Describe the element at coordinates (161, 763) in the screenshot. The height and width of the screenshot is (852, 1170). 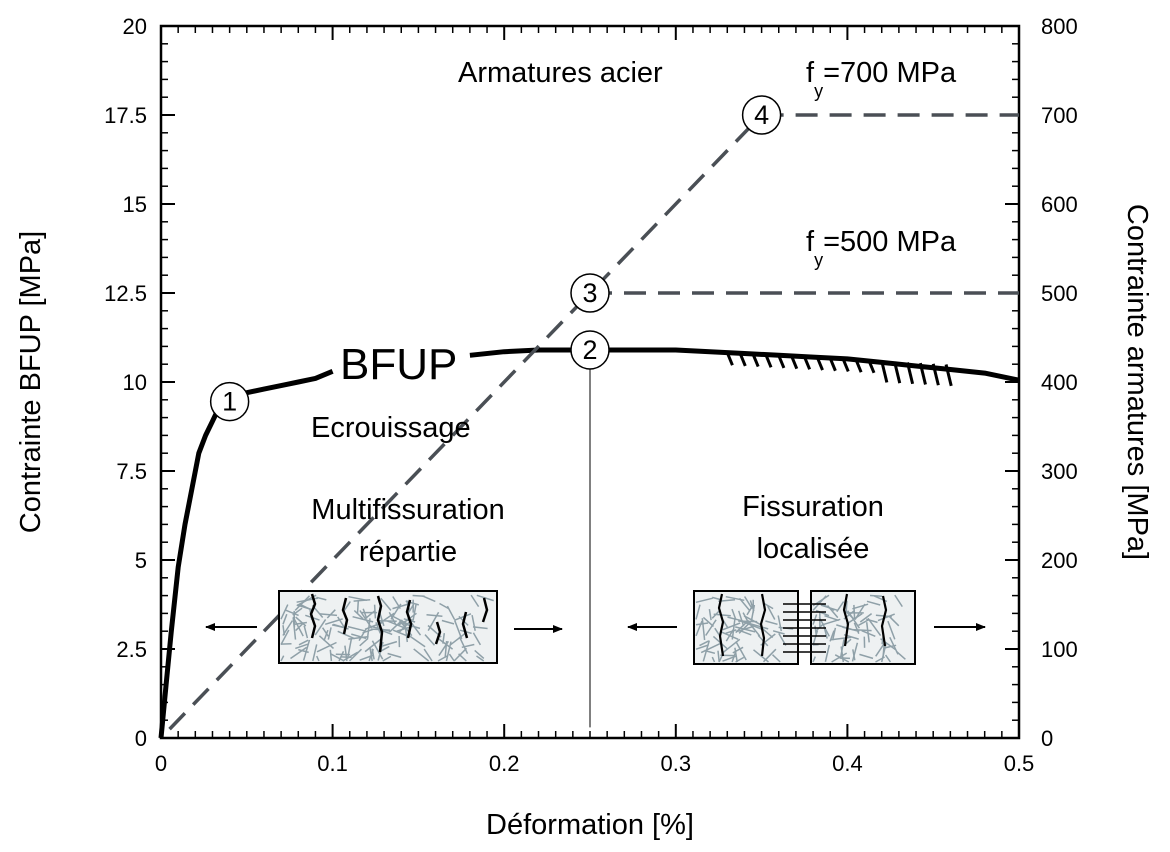
I see `x-tick-label: 0` at that location.